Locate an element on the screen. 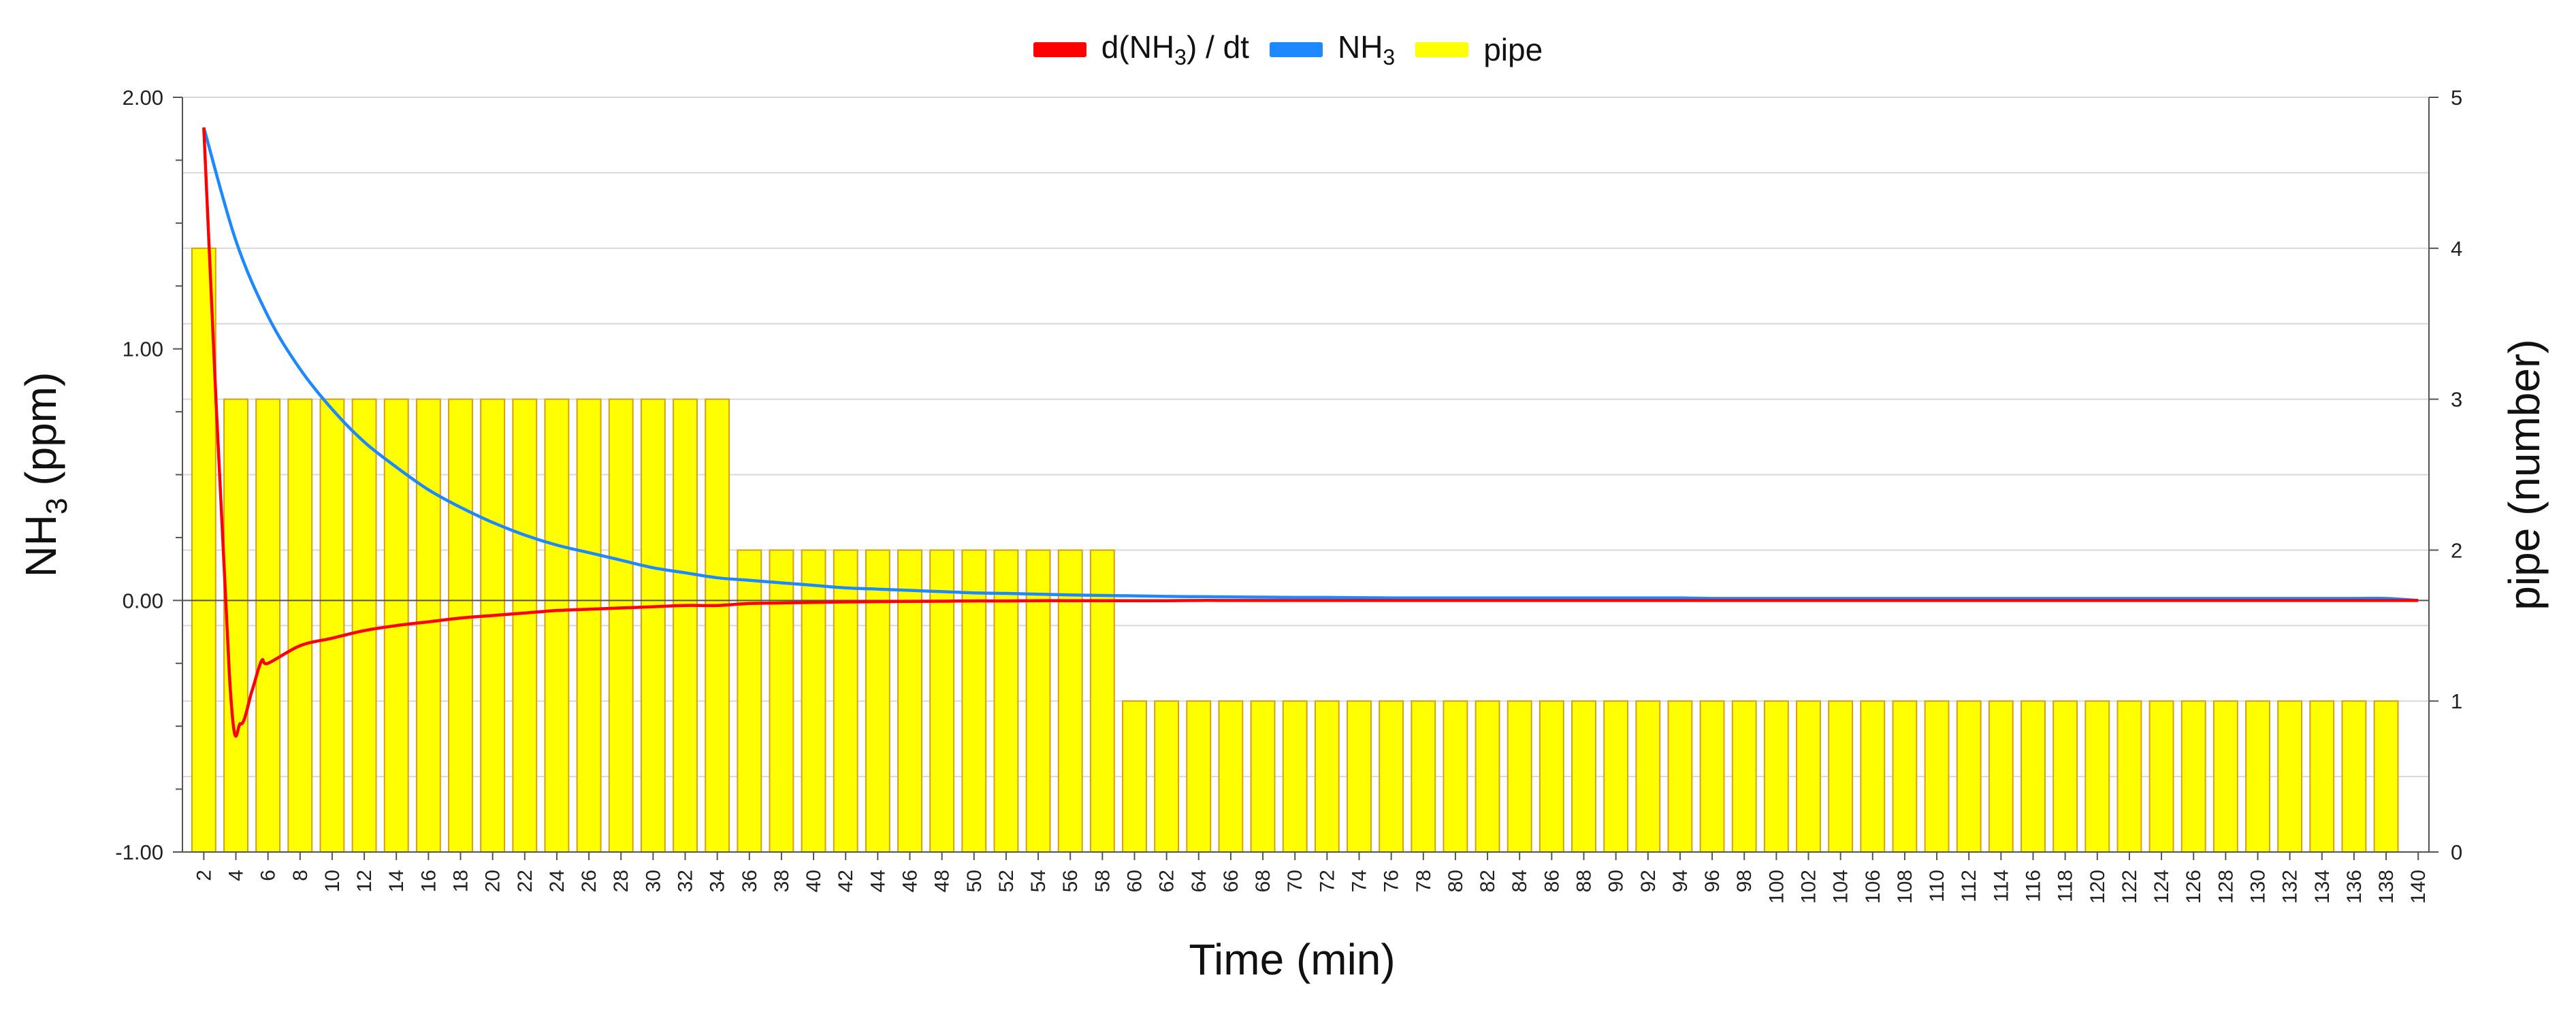 The width and height of the screenshot is (2576, 1016). y-left-tick-label: 2.00 is located at coordinates (143, 98).